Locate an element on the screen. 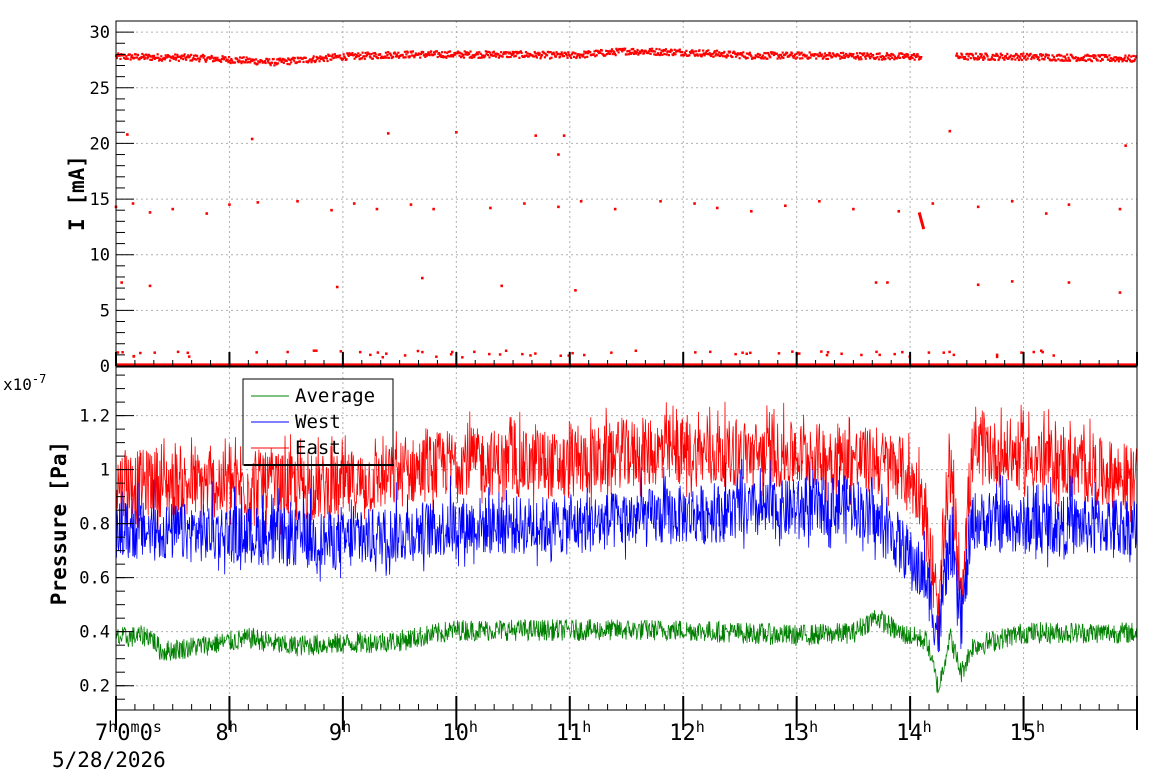 The height and width of the screenshot is (782, 1158). legend-label-average: Average is located at coordinates (335, 396).